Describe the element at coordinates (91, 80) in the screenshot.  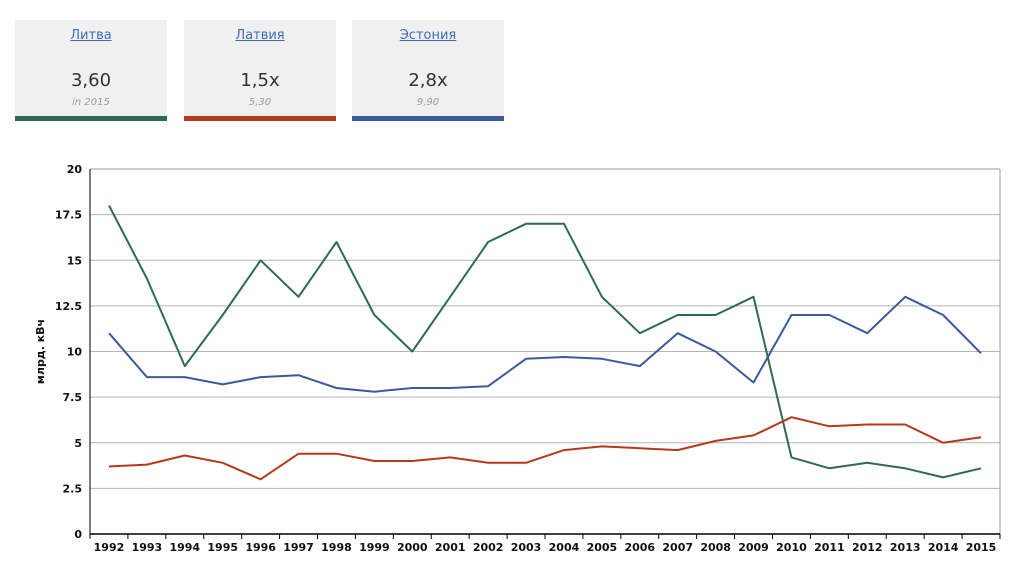
I see `card-lithuania-value: 3,60` at that location.